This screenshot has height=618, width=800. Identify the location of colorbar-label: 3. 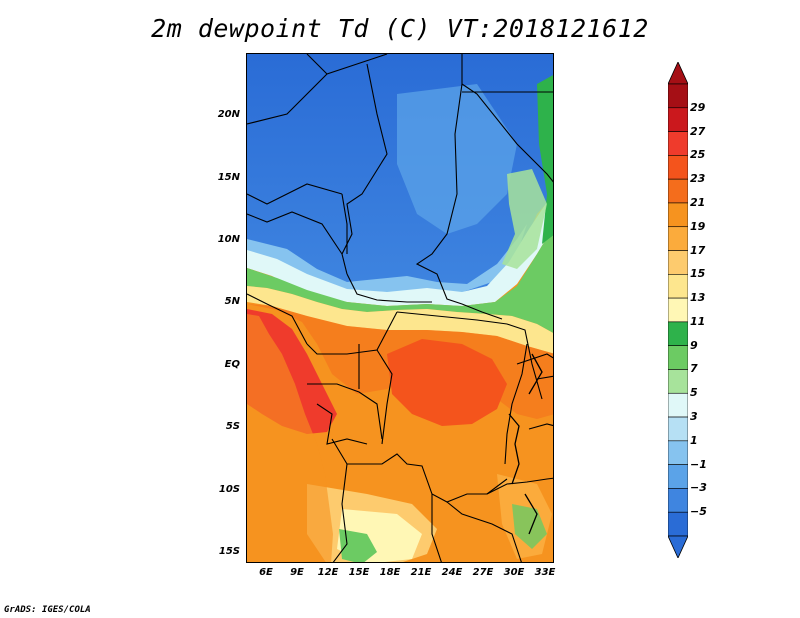
(694, 417).